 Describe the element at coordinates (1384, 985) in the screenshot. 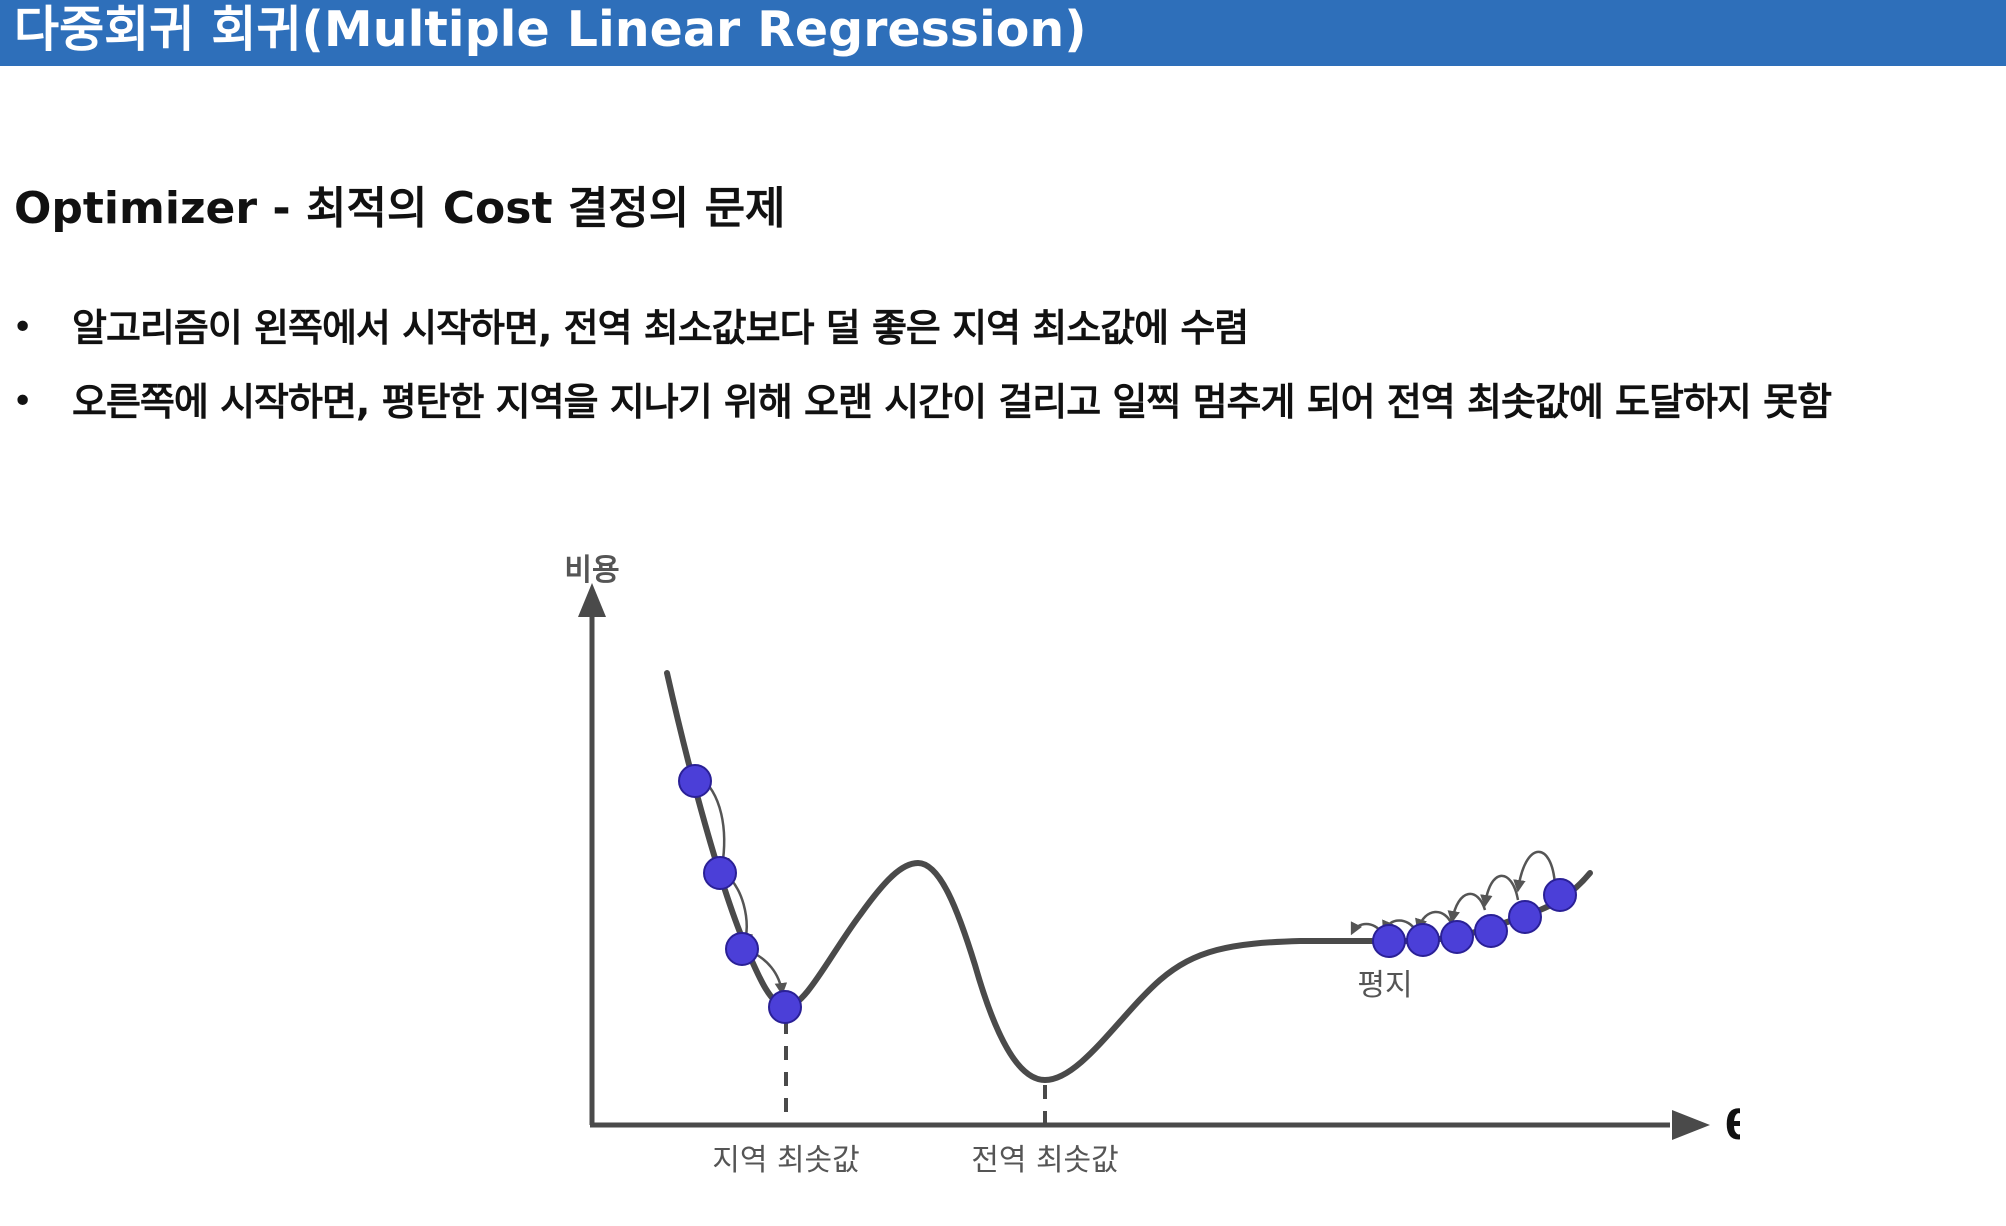

I see `plateau-label: 평지` at that location.